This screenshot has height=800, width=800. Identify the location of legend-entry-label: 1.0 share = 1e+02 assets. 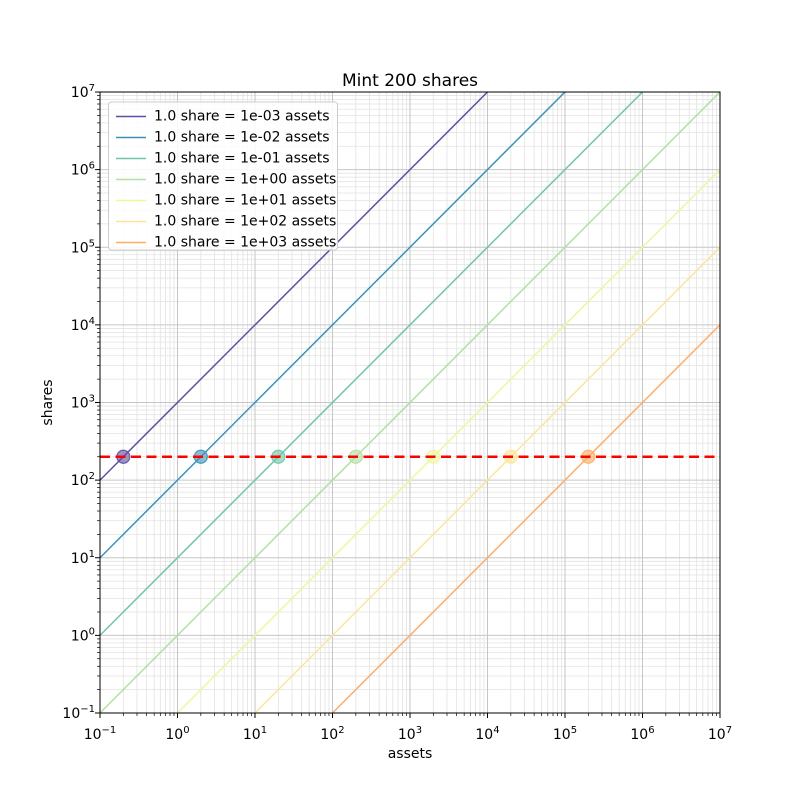
(245, 222).